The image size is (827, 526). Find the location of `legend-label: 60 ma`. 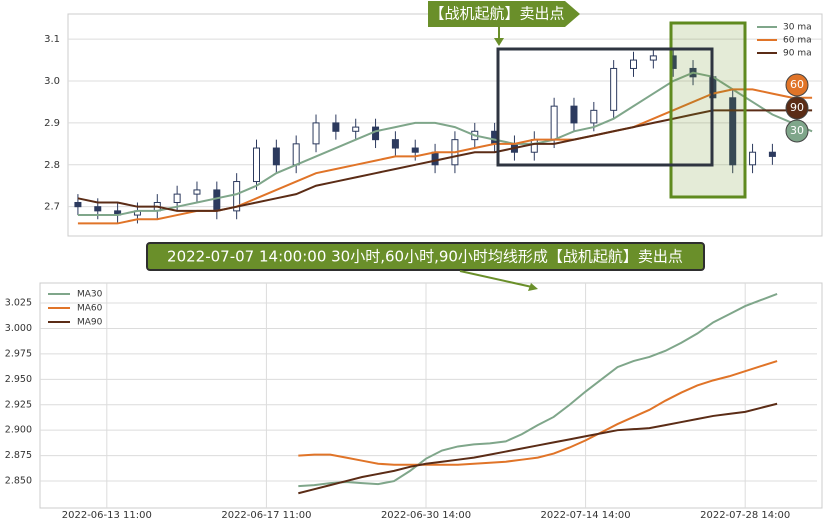

legend-label: 60 ma is located at coordinates (797, 41).